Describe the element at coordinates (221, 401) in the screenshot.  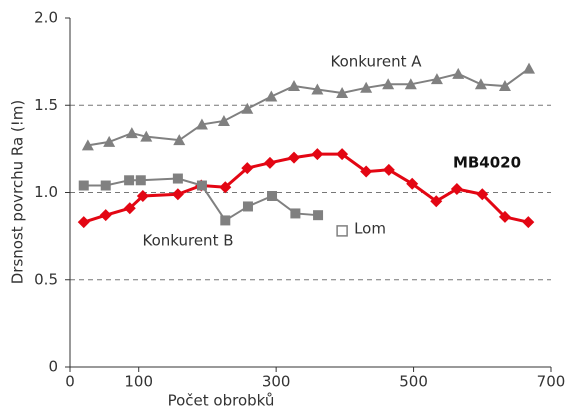
I see `x-axis-label: Počet obrobků` at that location.